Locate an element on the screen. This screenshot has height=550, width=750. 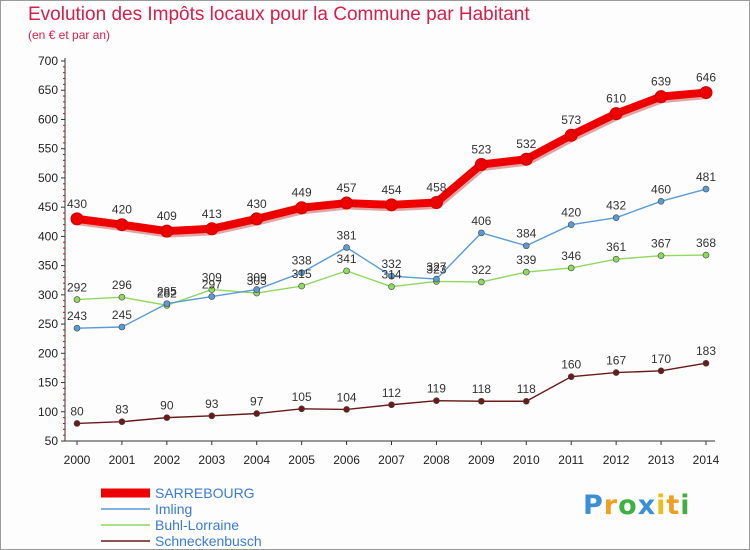
data-label: 104 is located at coordinates (347, 397).